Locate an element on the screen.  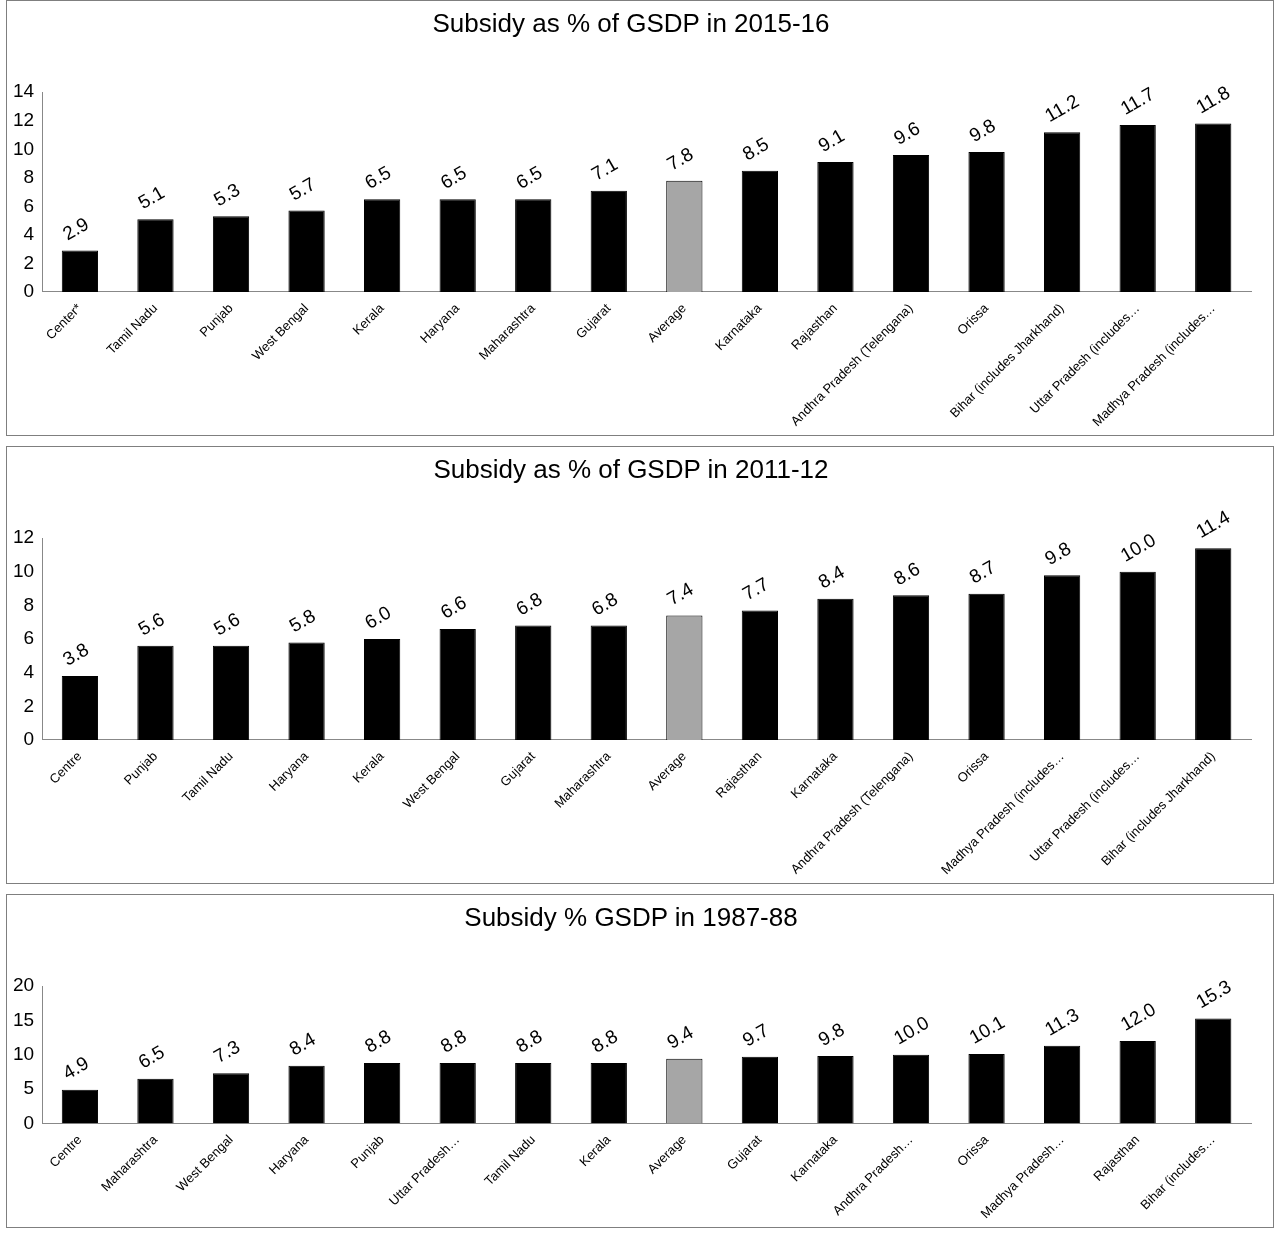
data-label: 8.5 is located at coordinates (755, 149).